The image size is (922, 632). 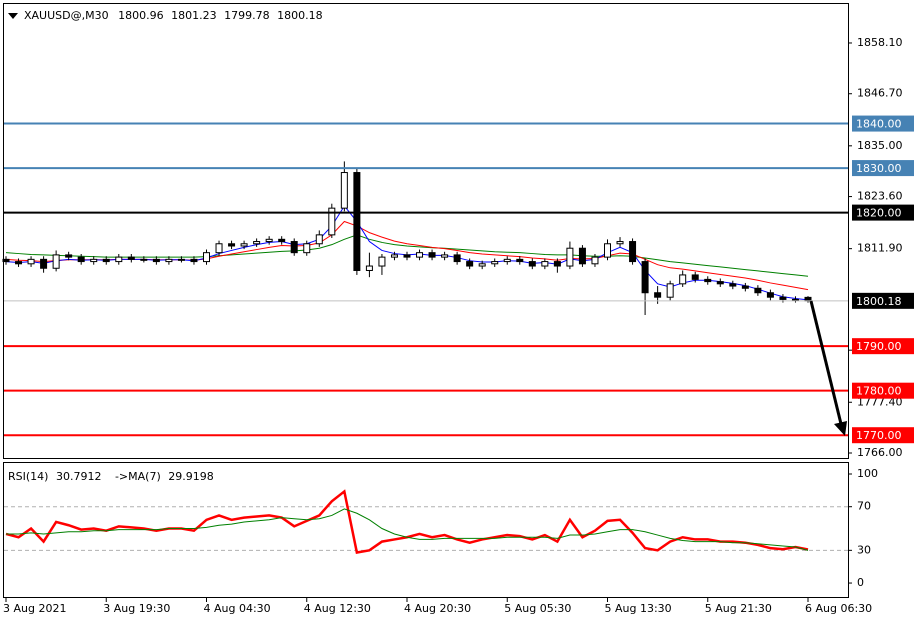 I want to click on y-tick-label: 1835.00, so click(x=880, y=145).